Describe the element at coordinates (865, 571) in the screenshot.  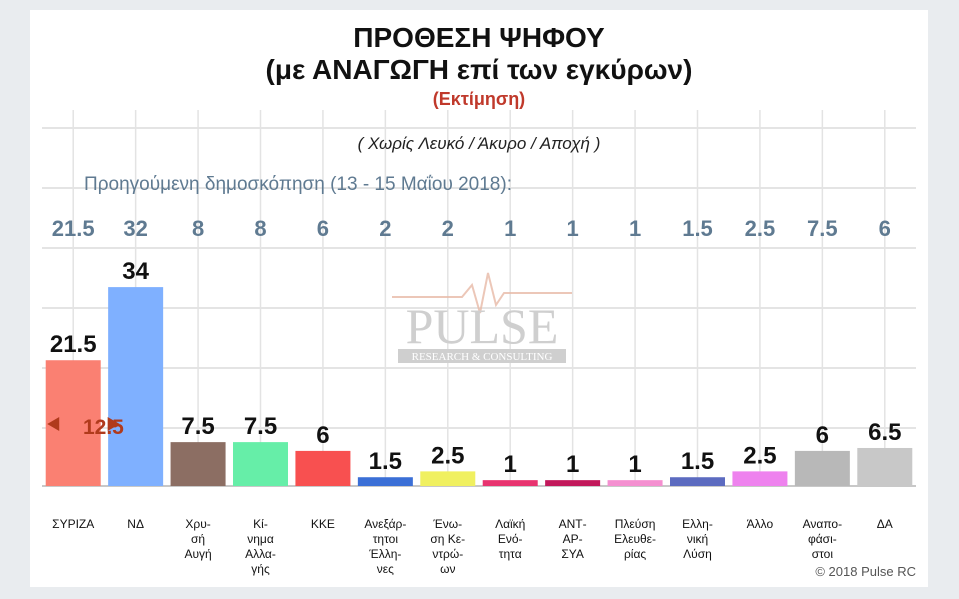
I see `copyright: © 2018 Pulse RC` at that location.